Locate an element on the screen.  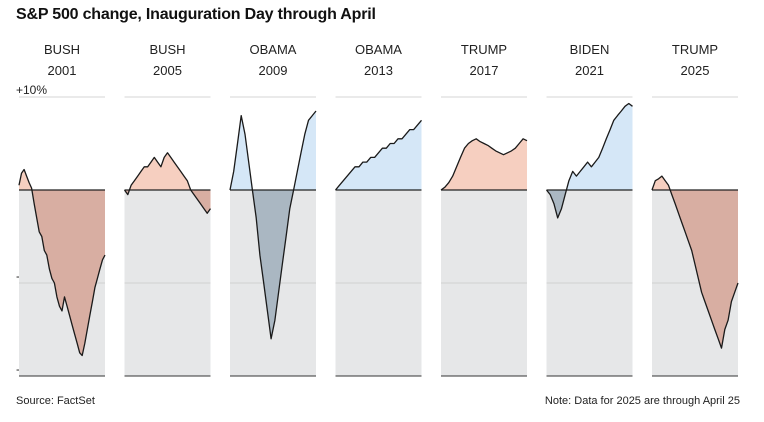
panel-year-label: 2025 is located at coordinates (695, 70).